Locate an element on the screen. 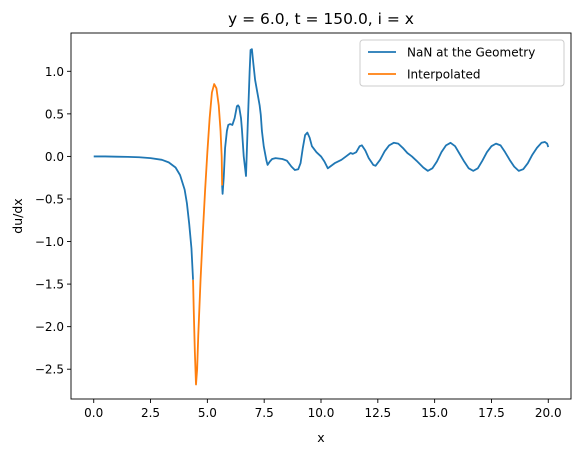 This screenshot has width=578, height=460. y-tick-label: −1.5 is located at coordinates (49, 285).